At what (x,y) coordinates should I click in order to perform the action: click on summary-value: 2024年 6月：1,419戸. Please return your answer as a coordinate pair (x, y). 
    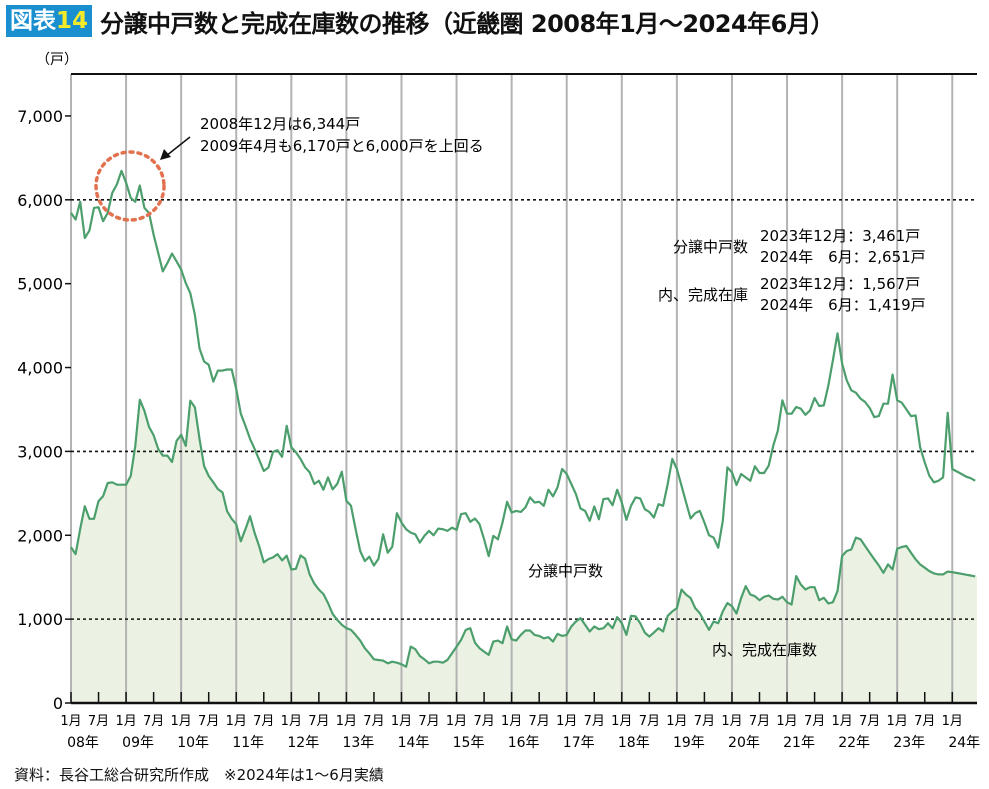
    Looking at the image, I should click on (843, 305).